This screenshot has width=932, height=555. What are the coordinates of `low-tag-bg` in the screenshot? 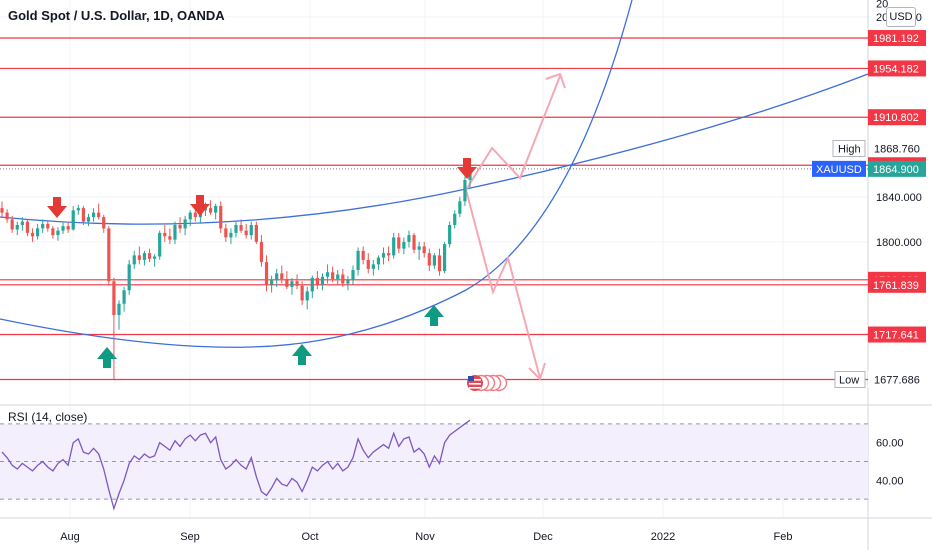 It's located at (850, 379).